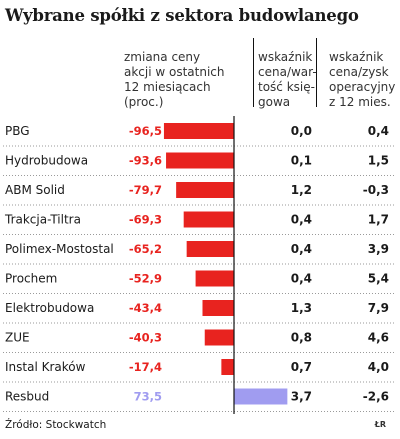  What do you see at coordinates (378, 367) in the screenshot?
I see `price-to-earnings-value: 4,0` at bounding box center [378, 367].